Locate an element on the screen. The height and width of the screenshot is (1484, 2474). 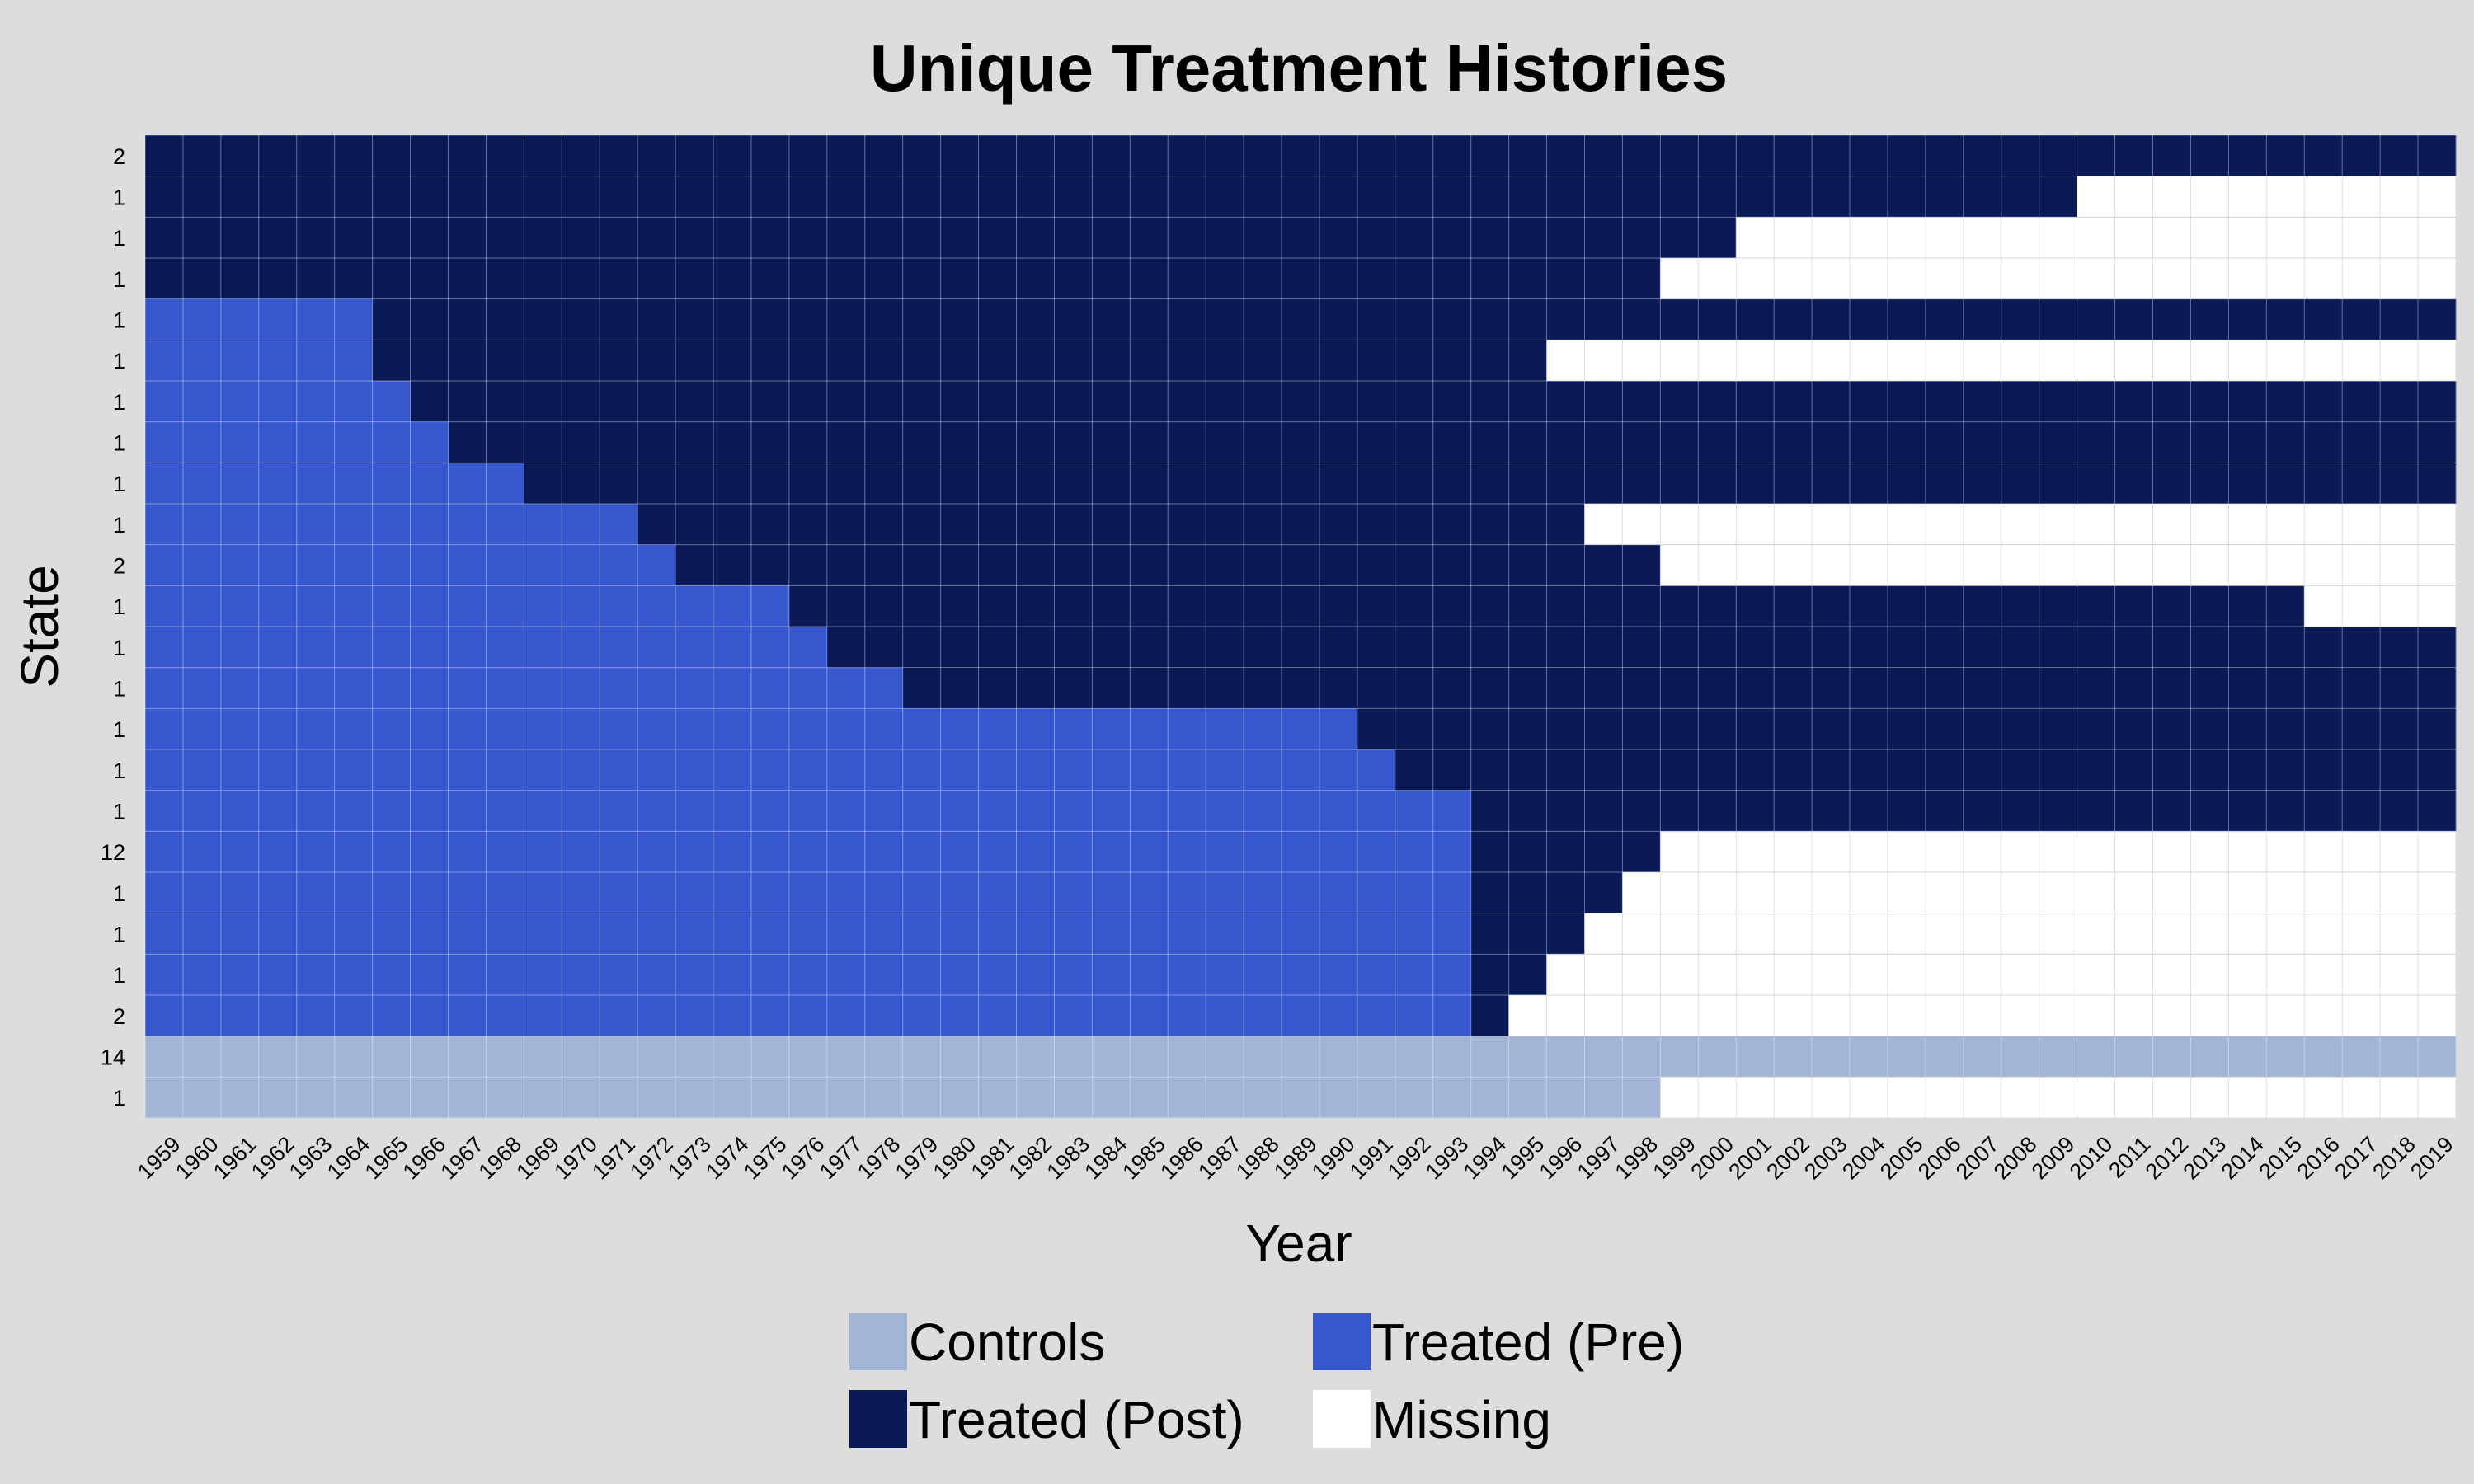
x-tick-label: 1991 is located at coordinates (1371, 1158).